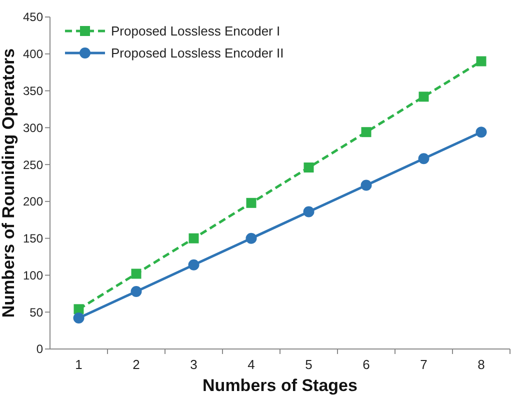 The image size is (518, 406). What do you see at coordinates (33, 127) in the screenshot?
I see `y-tick-label: 300` at bounding box center [33, 127].